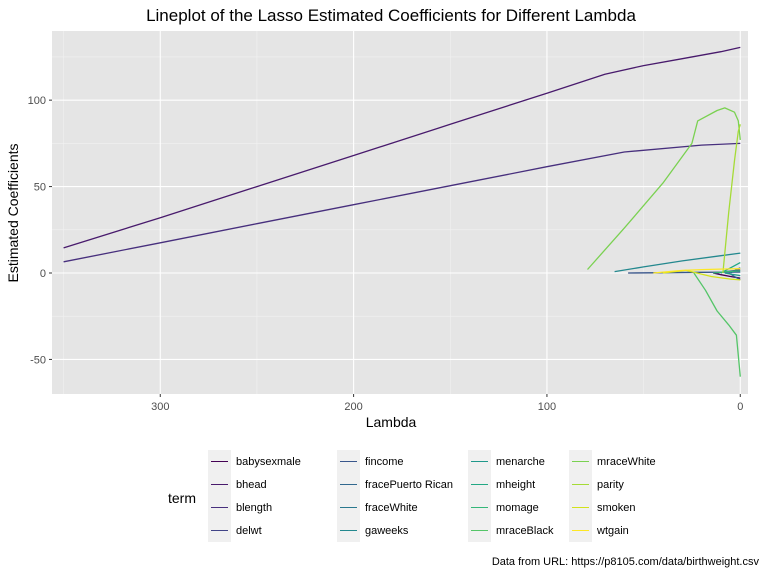  I want to click on legend-item-gaweeks: gaweeks, so click(402, 530).